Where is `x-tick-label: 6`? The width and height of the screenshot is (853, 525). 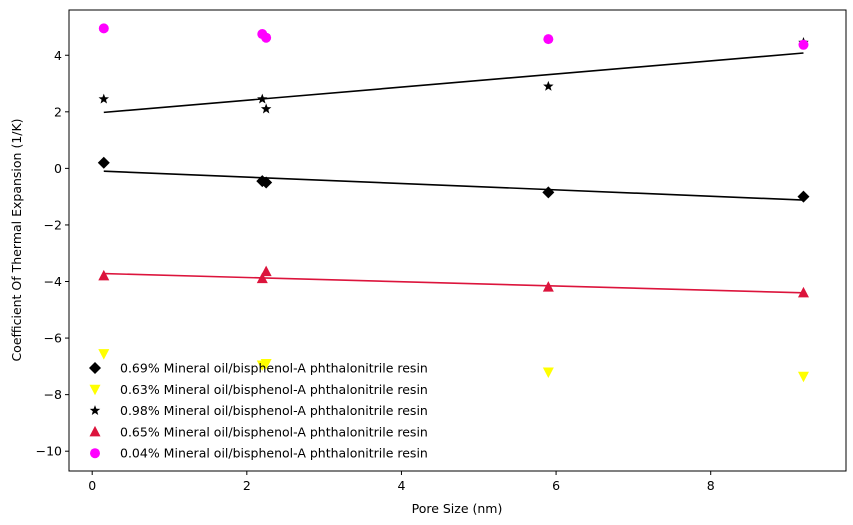 x-tick-label: 6 is located at coordinates (556, 485).